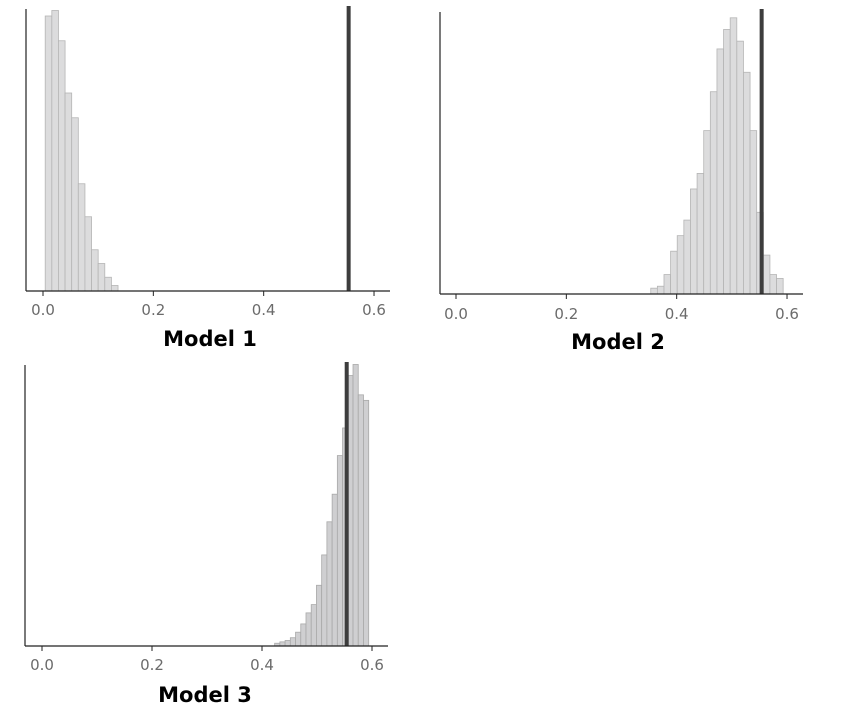  What do you see at coordinates (618, 342) in the screenshot?
I see `panel-title: Model 2` at bounding box center [618, 342].